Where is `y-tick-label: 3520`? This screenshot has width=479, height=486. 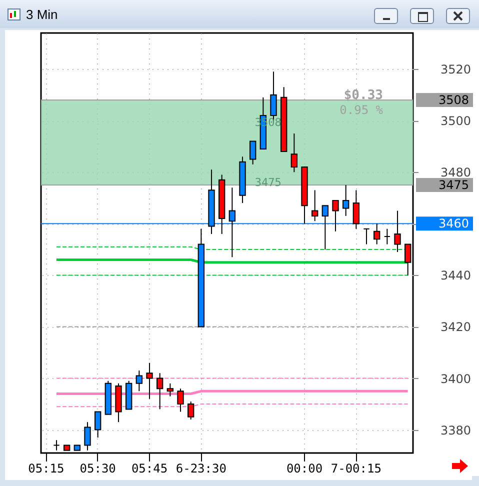
y-tick-label: 3520 is located at coordinates (456, 69).